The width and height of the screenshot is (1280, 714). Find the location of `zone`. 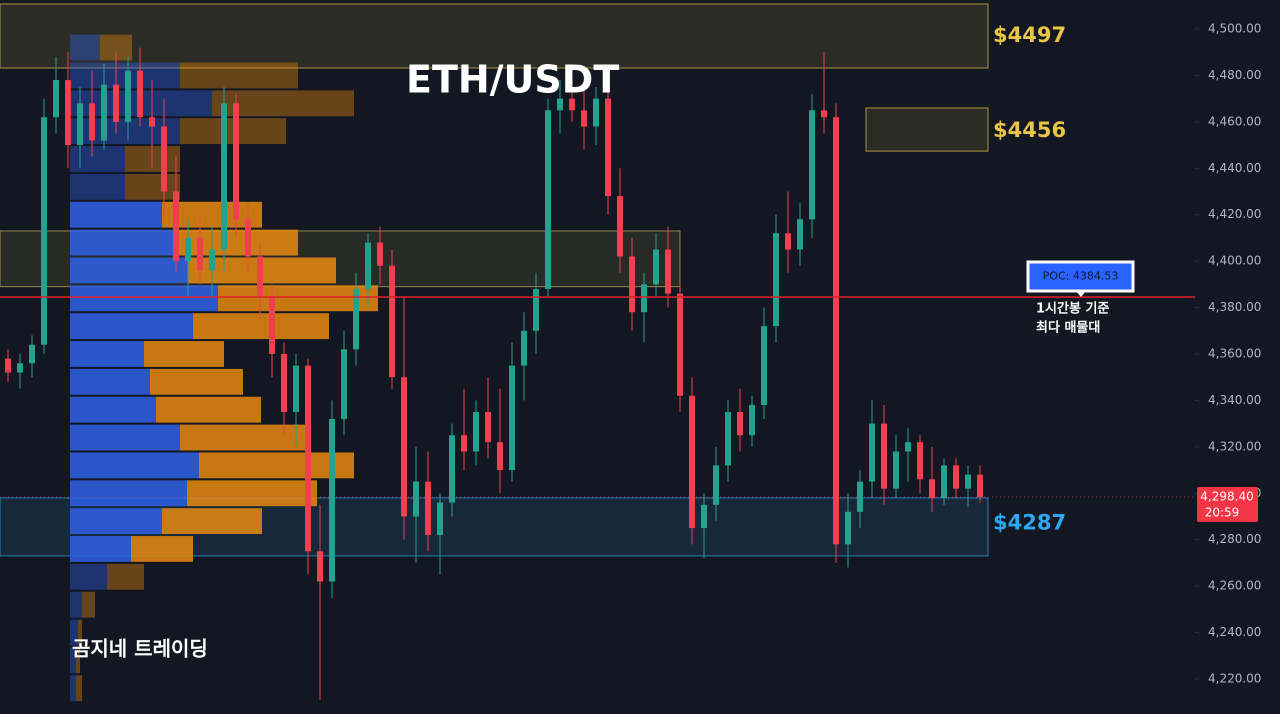

zone is located at coordinates (494, 36).